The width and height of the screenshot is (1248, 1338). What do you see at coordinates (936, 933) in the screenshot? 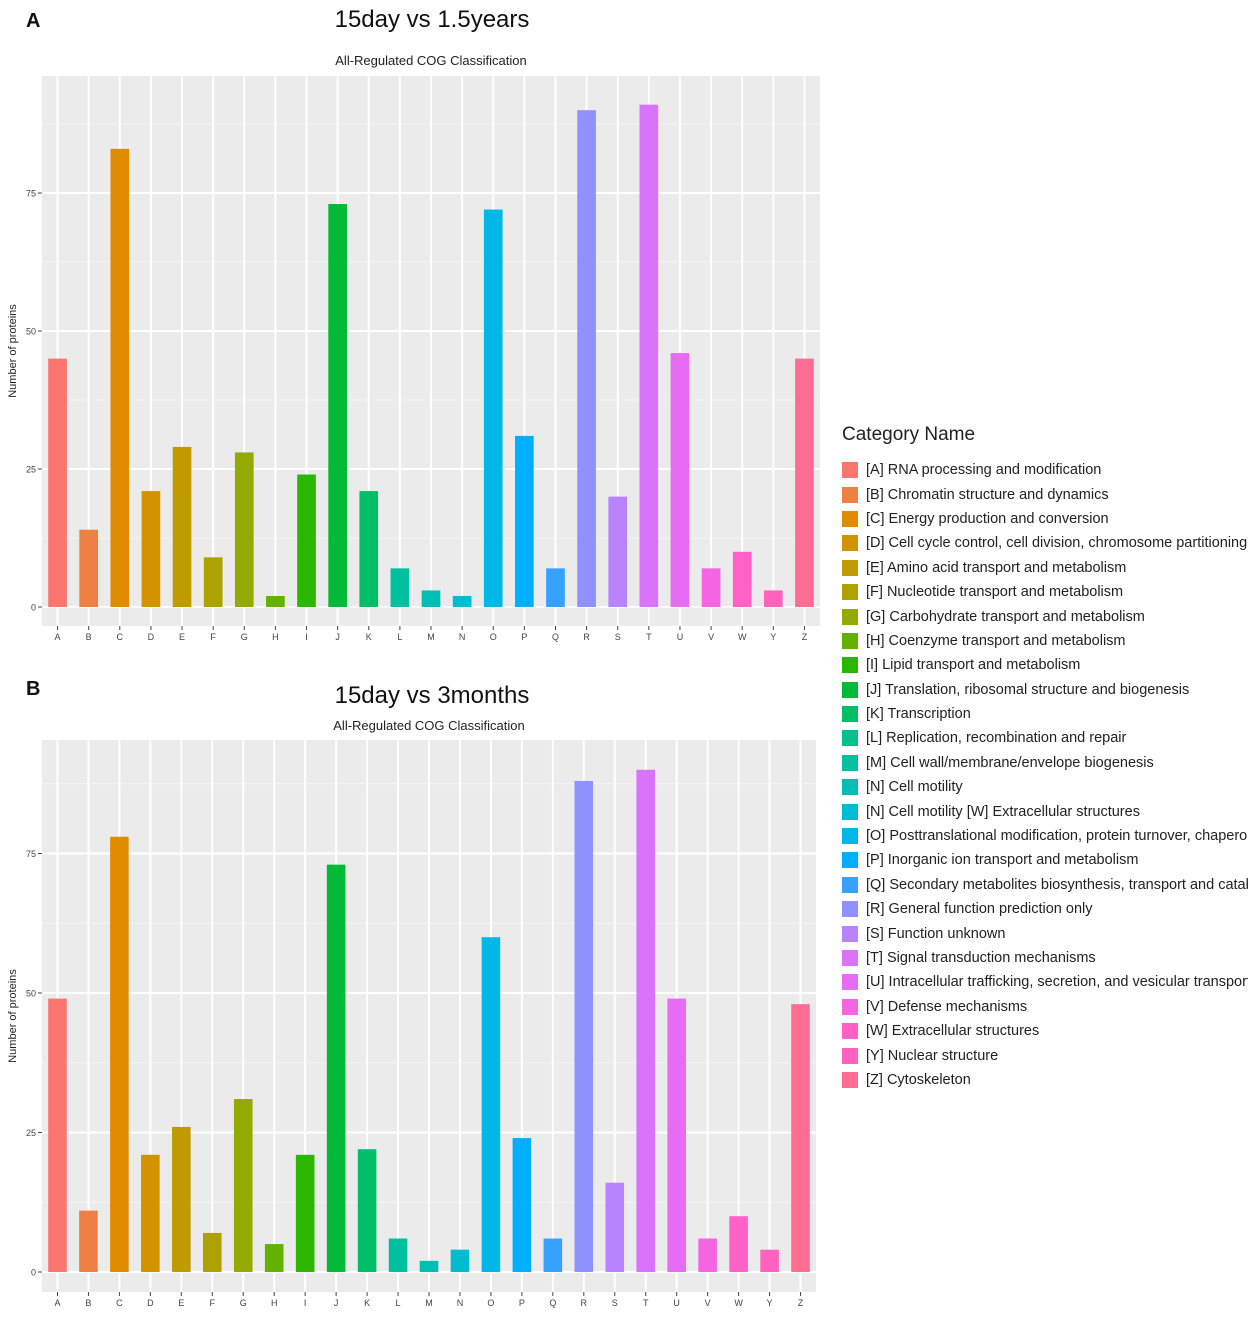
I see `legend-label: [S] Function unknown` at bounding box center [936, 933].